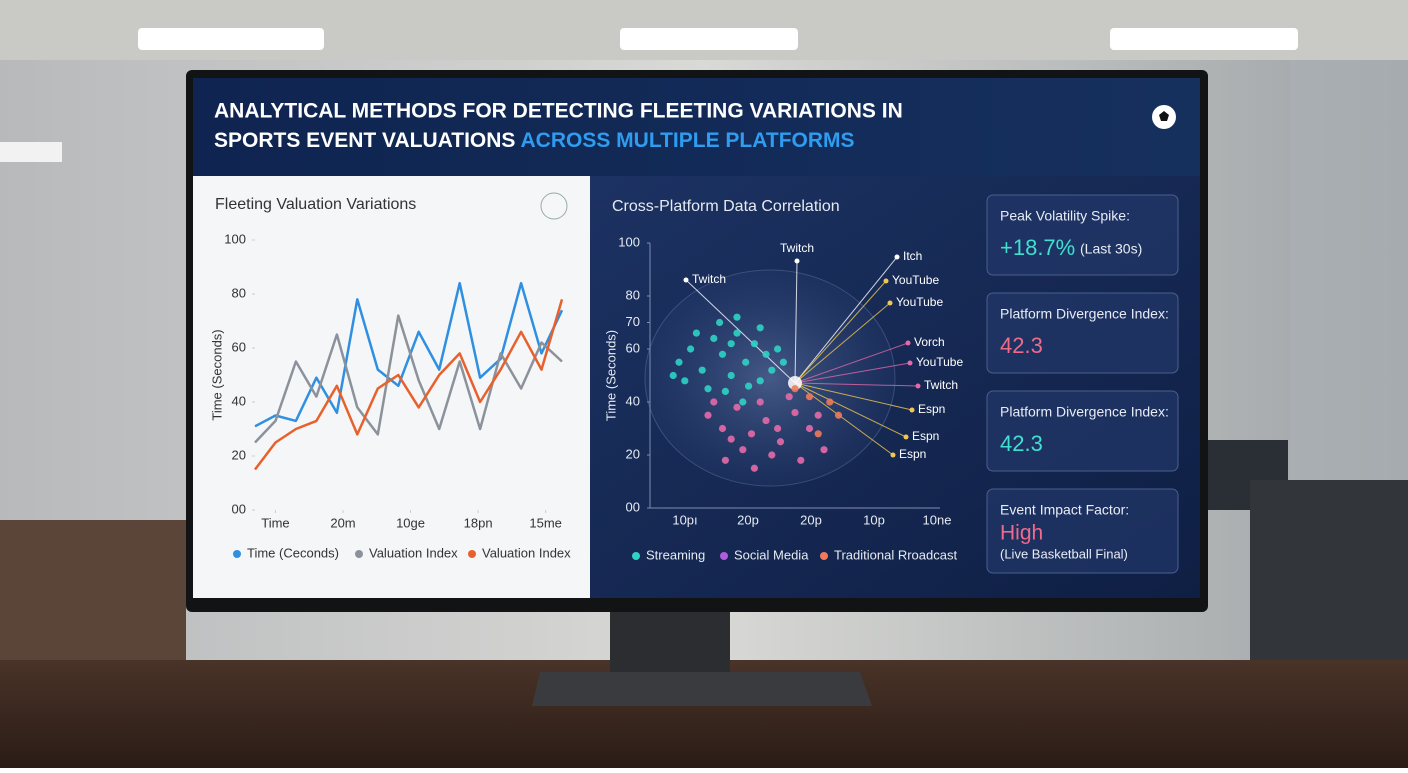  I want to click on header-bg, so click(696, 127).